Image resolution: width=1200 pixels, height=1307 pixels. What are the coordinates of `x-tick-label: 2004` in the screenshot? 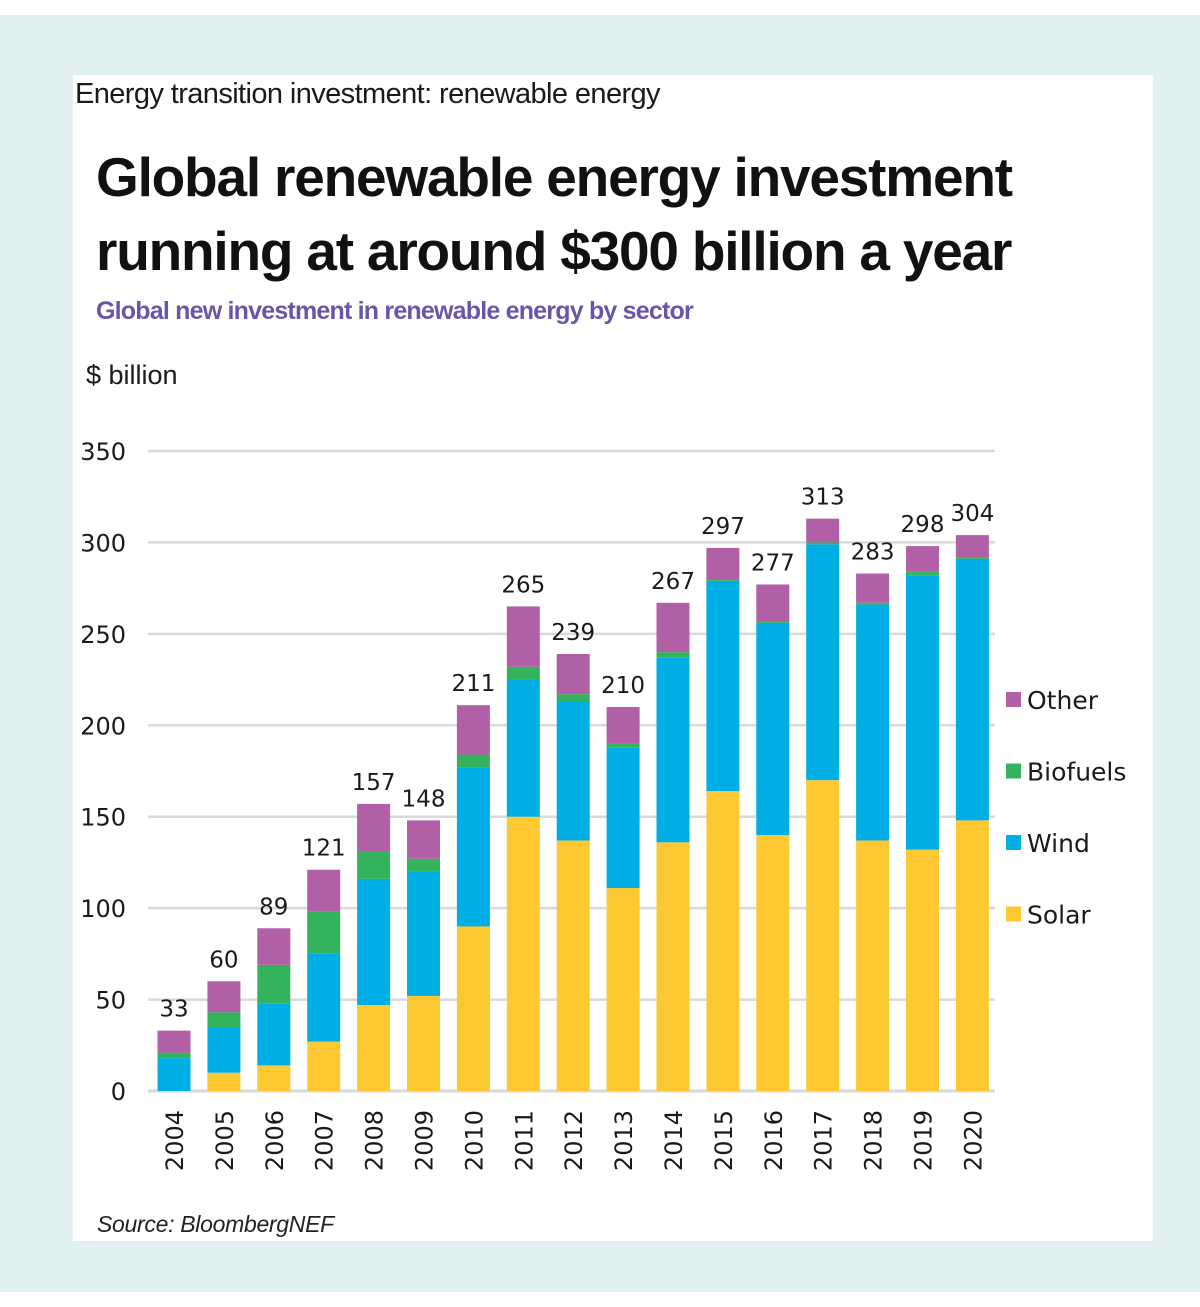 It's located at (175, 1140).